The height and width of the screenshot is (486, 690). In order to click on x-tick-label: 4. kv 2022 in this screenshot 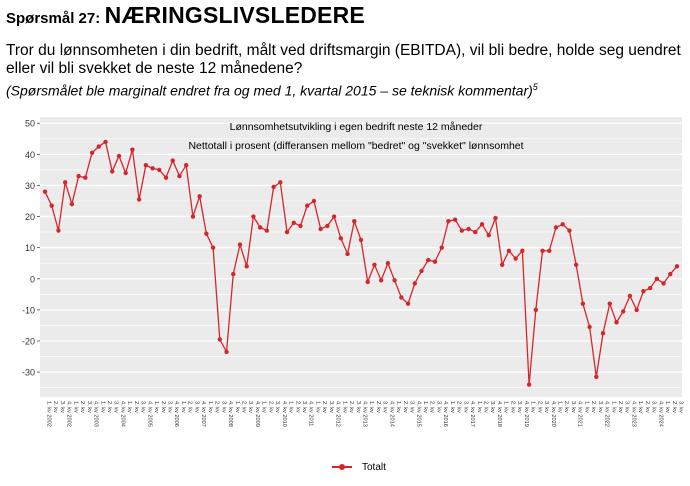, I will do `click(607, 414)`.